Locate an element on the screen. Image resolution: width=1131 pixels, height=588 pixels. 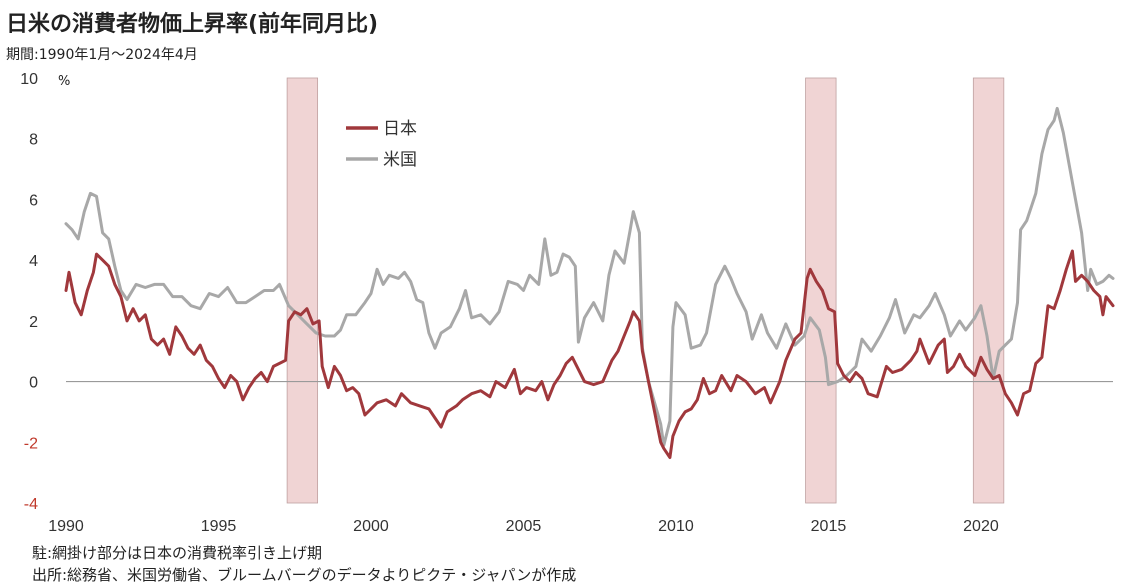
x-tick-label: 1990 is located at coordinates (66, 526).